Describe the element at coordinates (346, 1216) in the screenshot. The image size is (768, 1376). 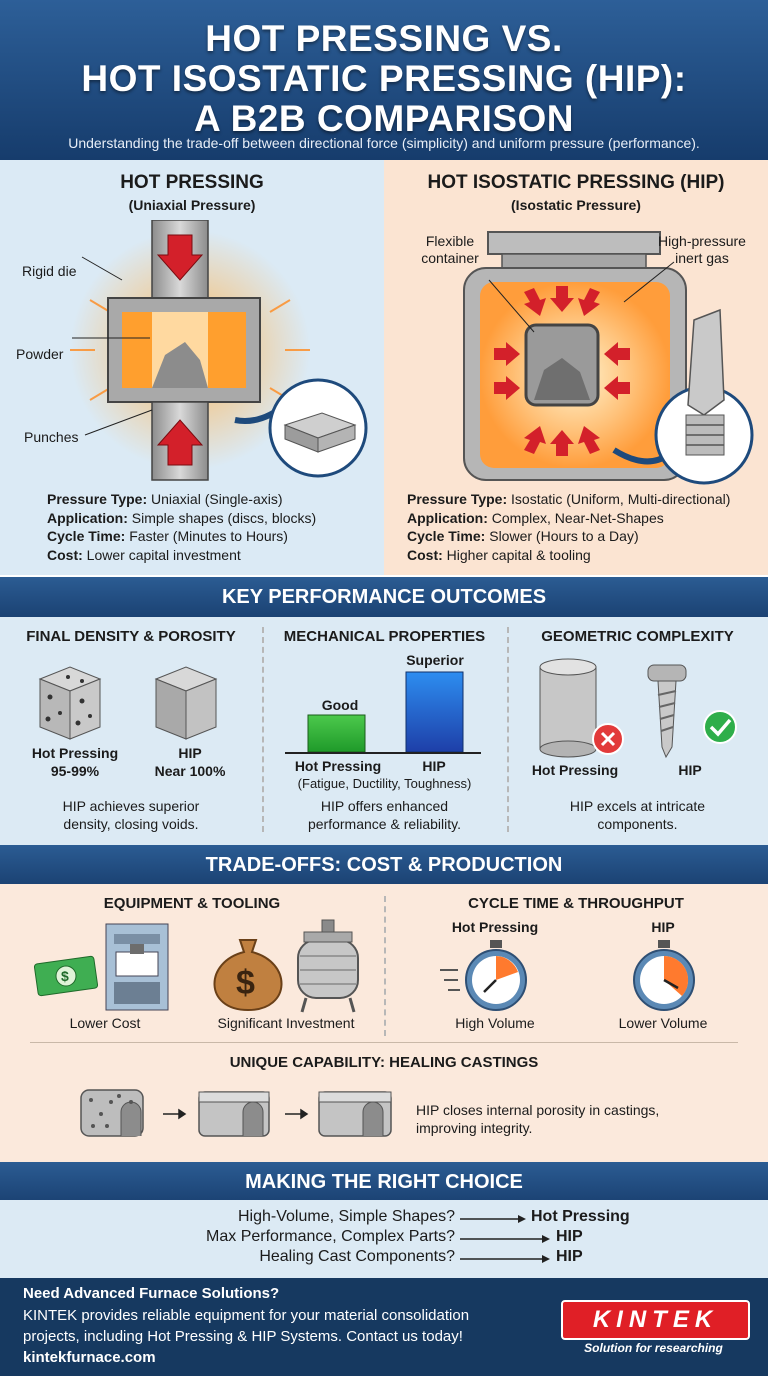
I see `choice-question-1: High-Volume, Simple Shapes?` at that location.